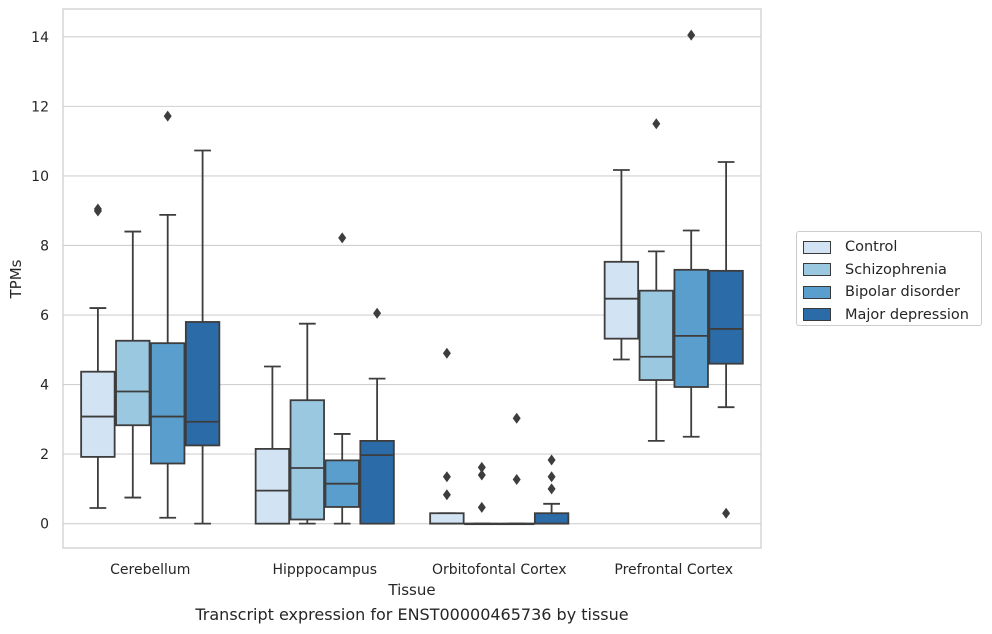  Describe the element at coordinates (907, 314) in the screenshot. I see `legend-label-major-depression: Major depression` at that location.